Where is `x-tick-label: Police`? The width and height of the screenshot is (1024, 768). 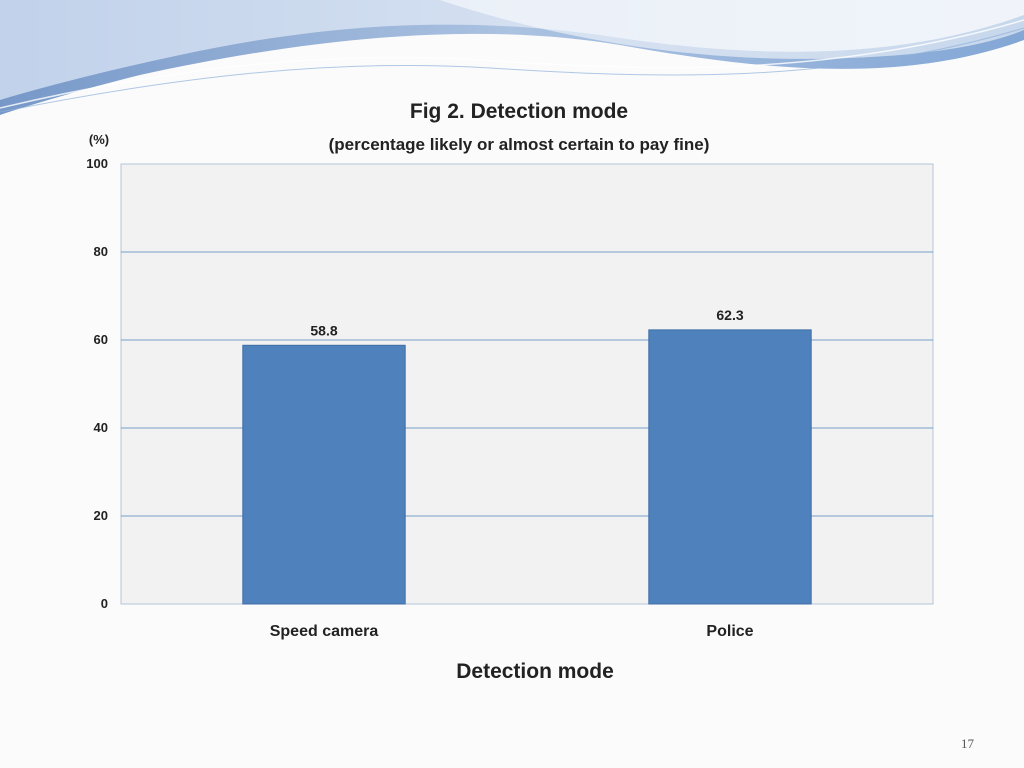
x-tick-label: Police is located at coordinates (729, 631).